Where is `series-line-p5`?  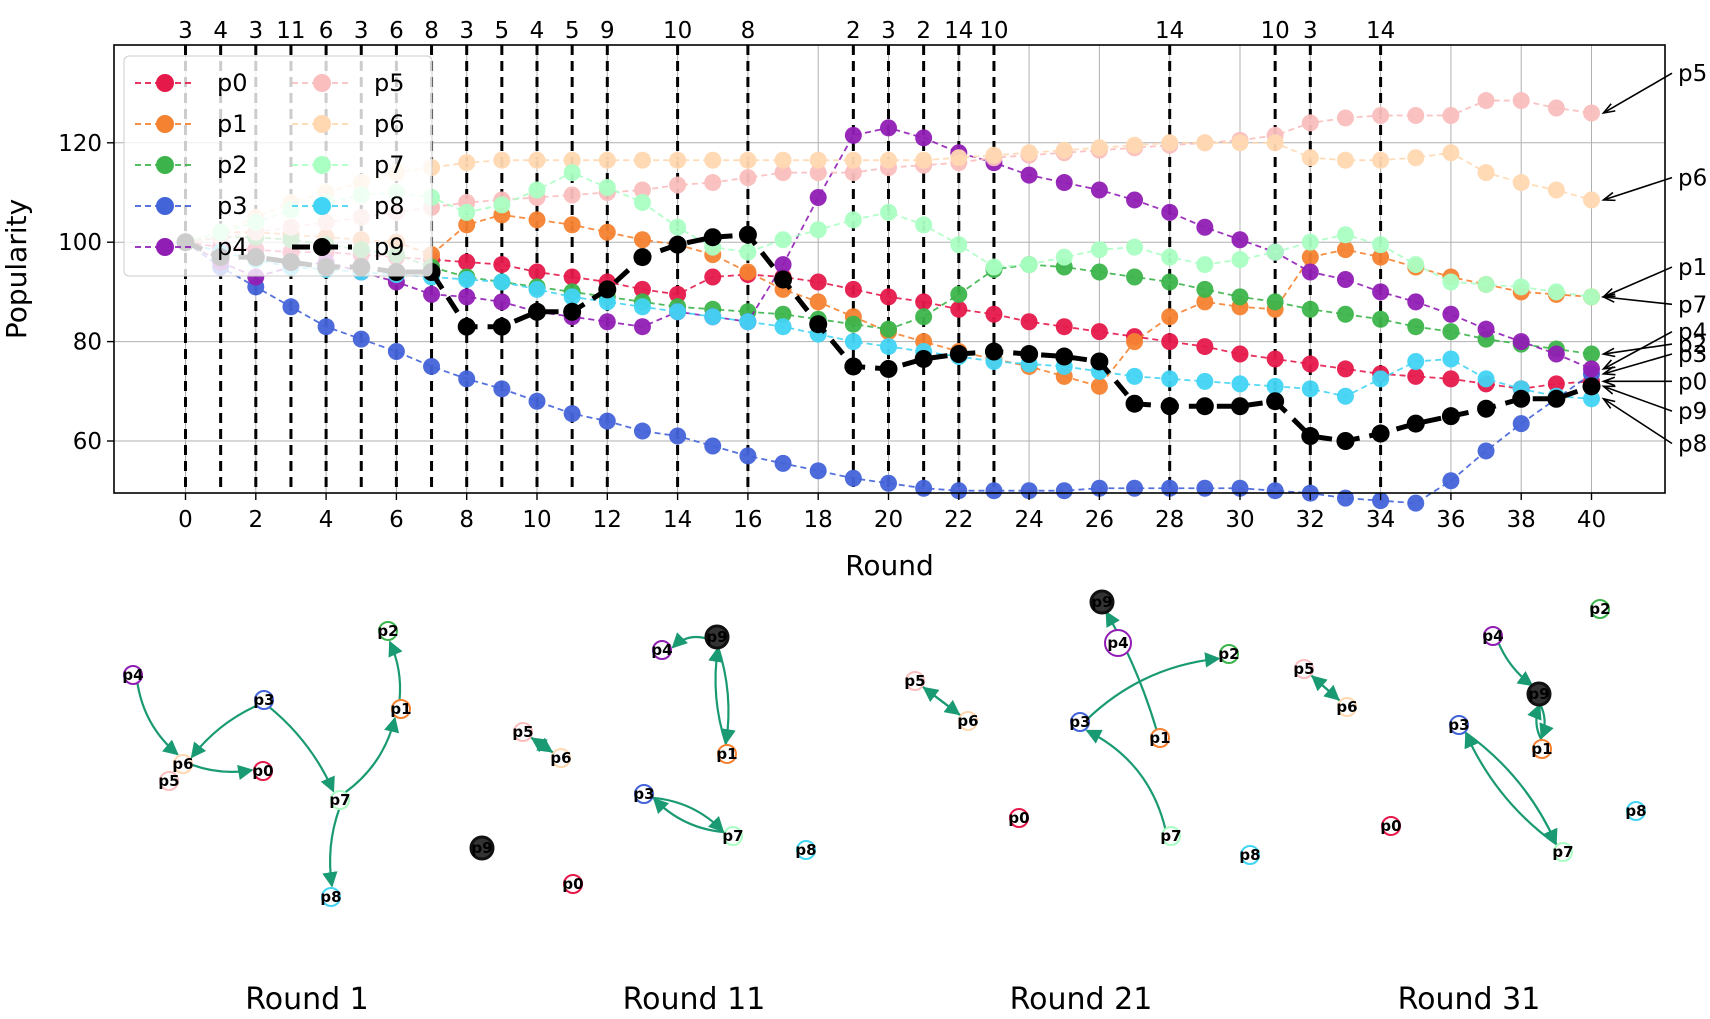
series-line-p5 is located at coordinates (888, 171).